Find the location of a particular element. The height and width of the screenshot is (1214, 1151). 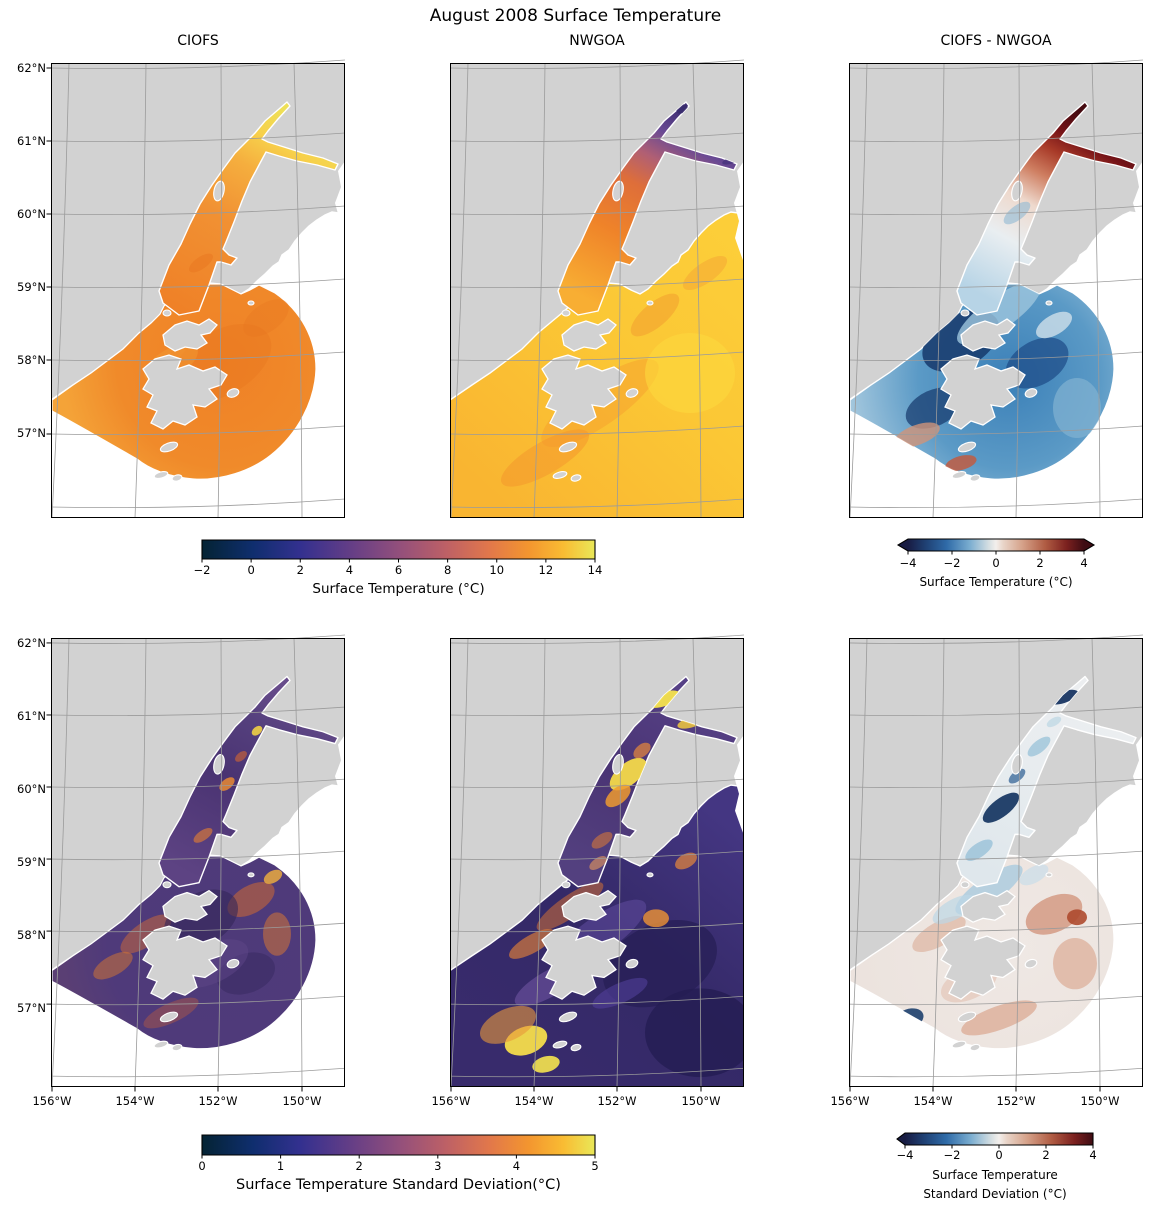

colorbar-tick-label: 8 is located at coordinates (447, 570).